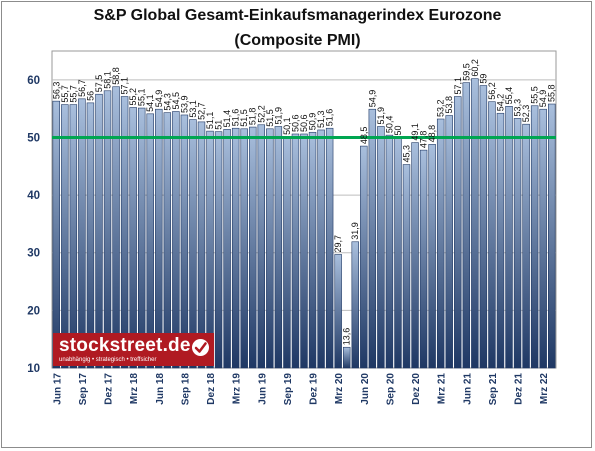  Describe the element at coordinates (150, 103) in the screenshot. I see `bar-value-label: 54,1` at that location.